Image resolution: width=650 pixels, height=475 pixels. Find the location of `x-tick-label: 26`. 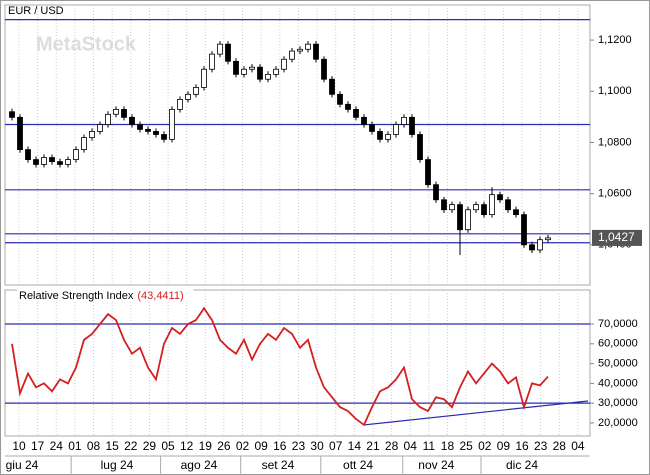

x-tick-label: 26 is located at coordinates (224, 446).